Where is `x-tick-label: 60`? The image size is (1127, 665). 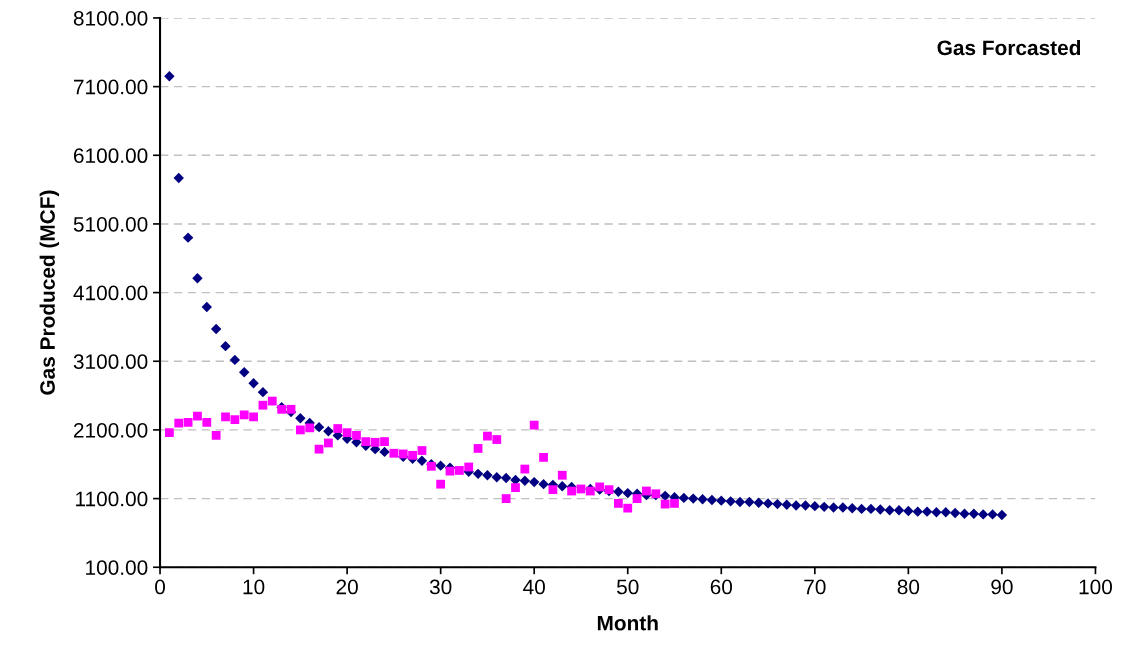
x-tick-label: 60 is located at coordinates (721, 587).